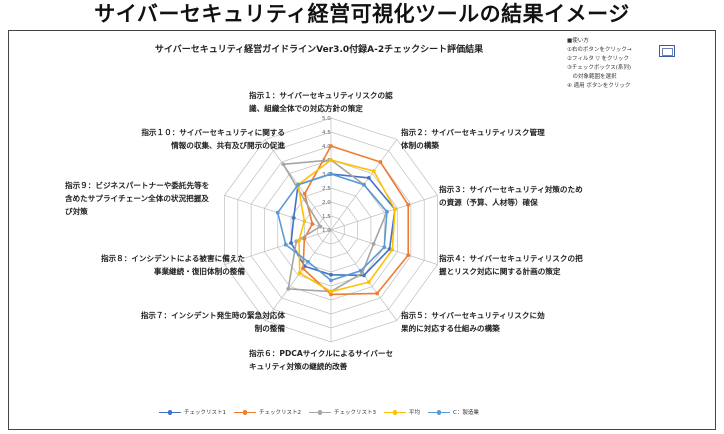 This screenshot has height=434, width=724. What do you see at coordinates (199, 271) in the screenshot?
I see `axis-label-line: 事業継続・復旧体制の整備` at bounding box center [199, 271].